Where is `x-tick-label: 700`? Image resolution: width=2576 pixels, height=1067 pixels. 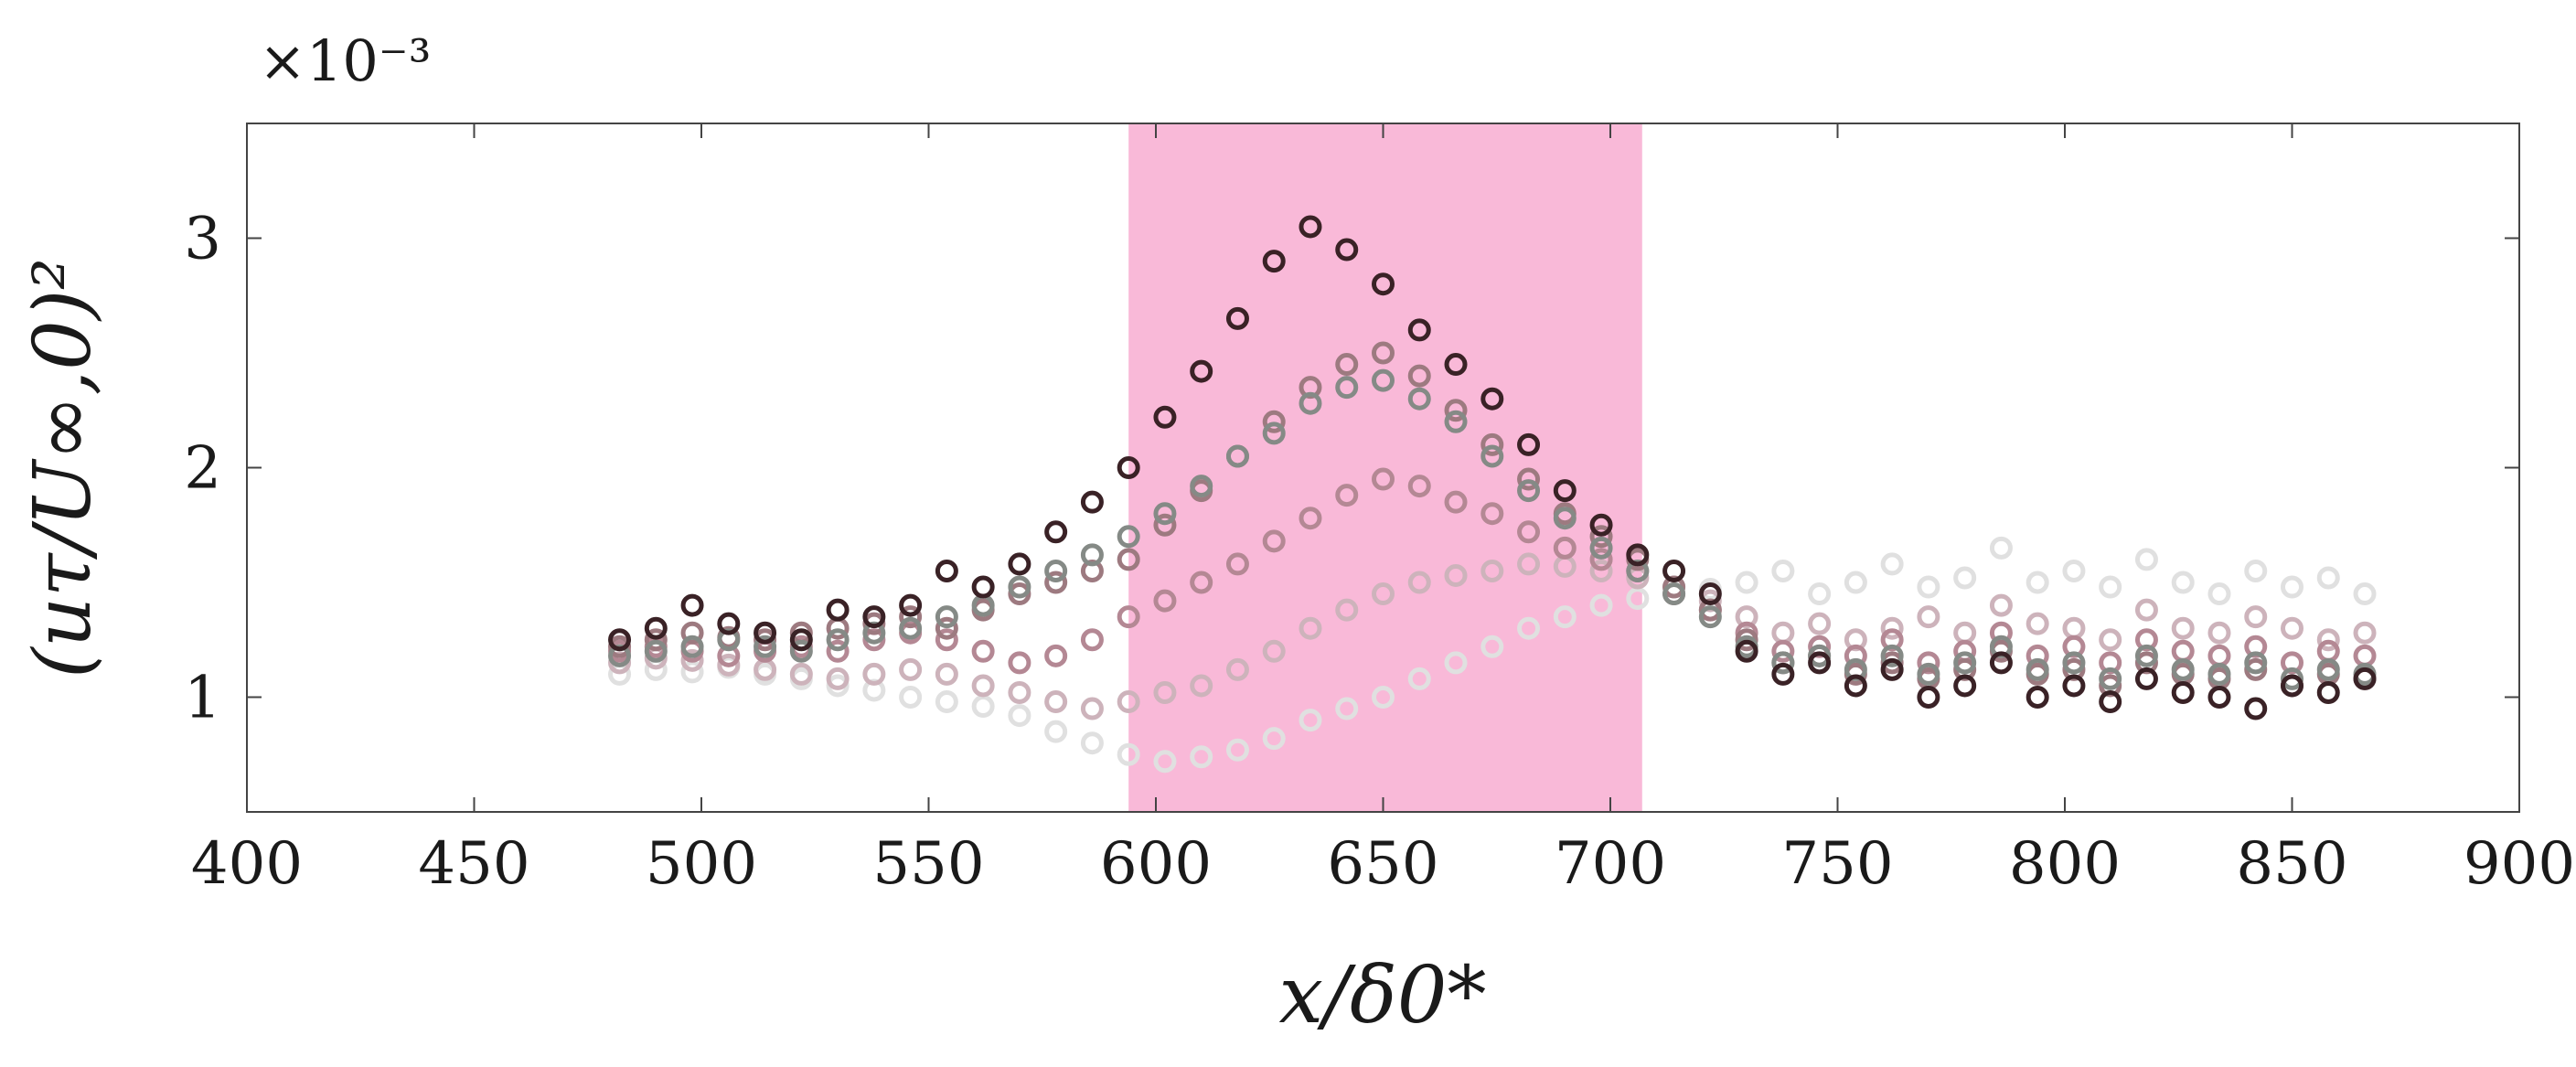 x-tick-label: 700 is located at coordinates (1610, 864).